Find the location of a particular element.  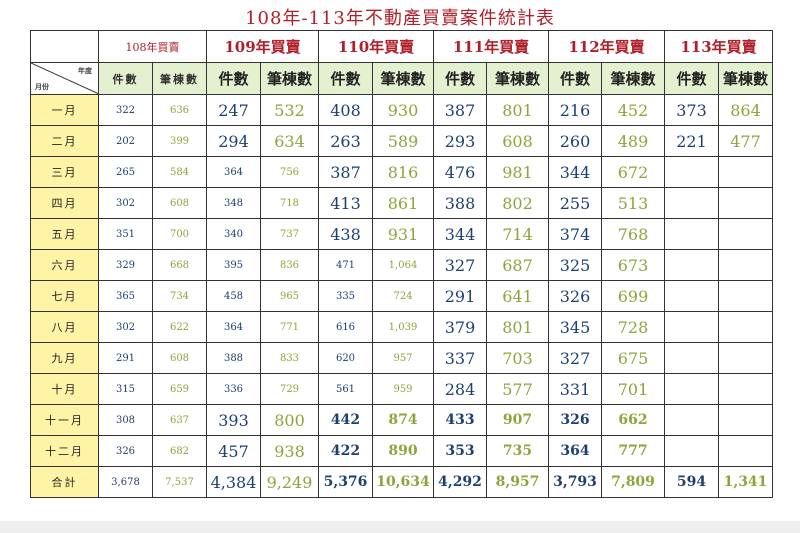

table-row: 十二月 326 682 457 938 422 890 353 735 364 777 is located at coordinates (401, 451).